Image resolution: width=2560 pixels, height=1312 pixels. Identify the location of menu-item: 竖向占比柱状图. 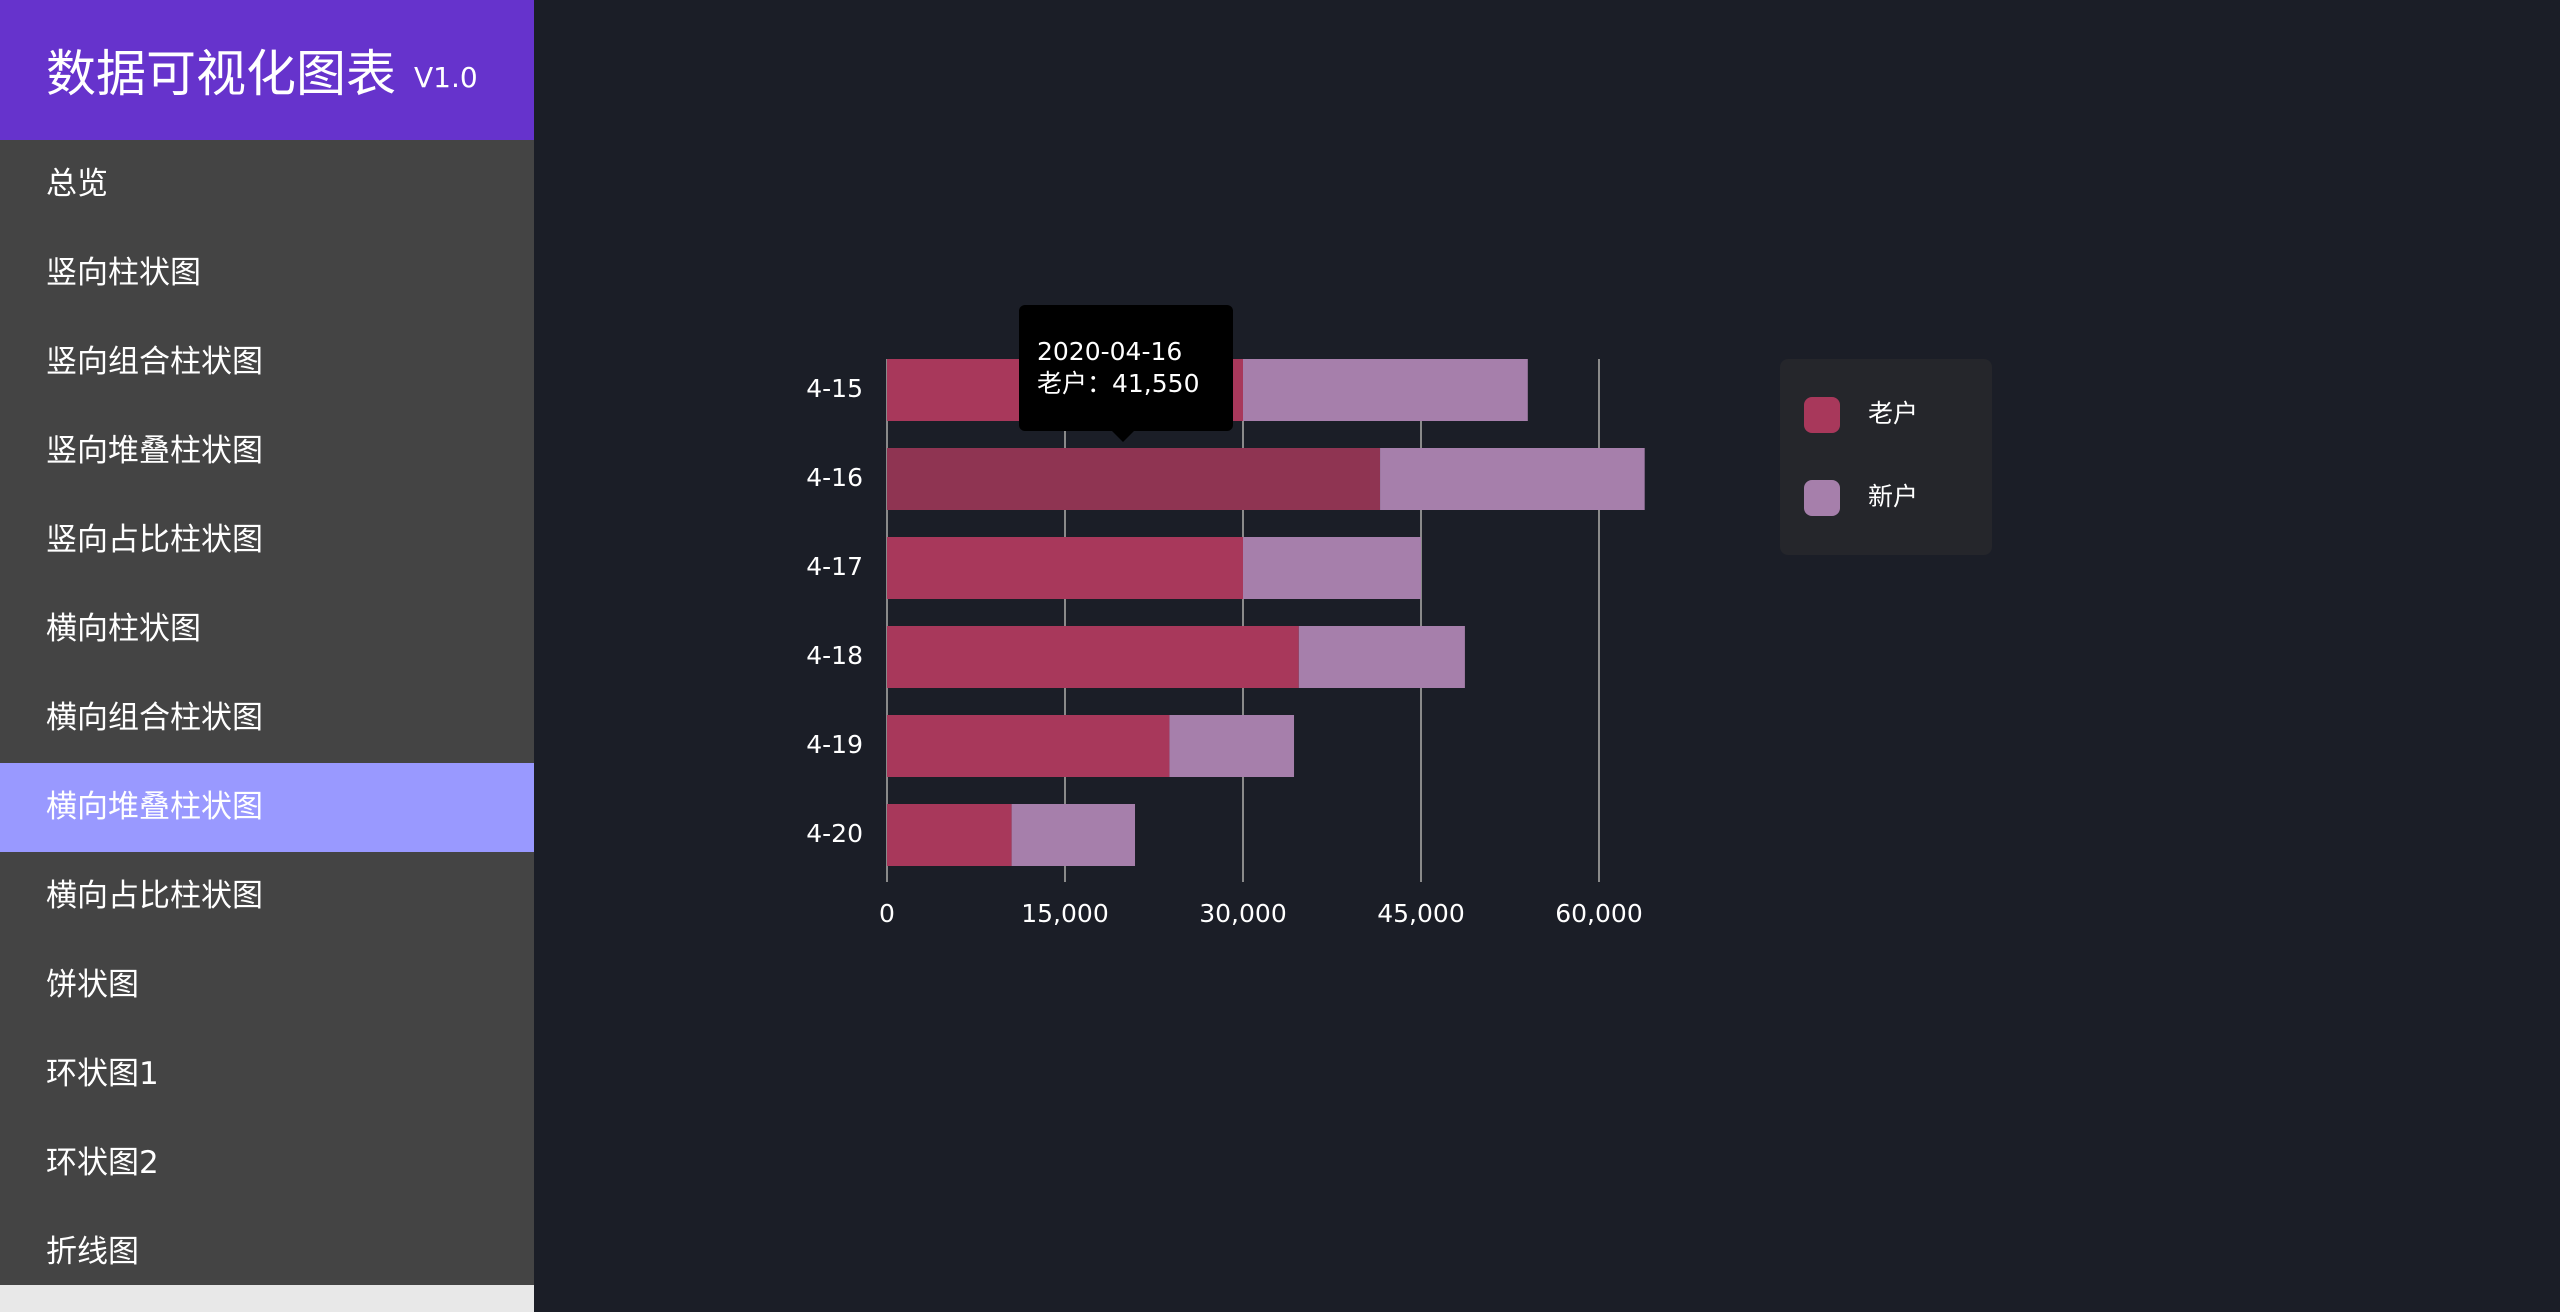
(154, 540).